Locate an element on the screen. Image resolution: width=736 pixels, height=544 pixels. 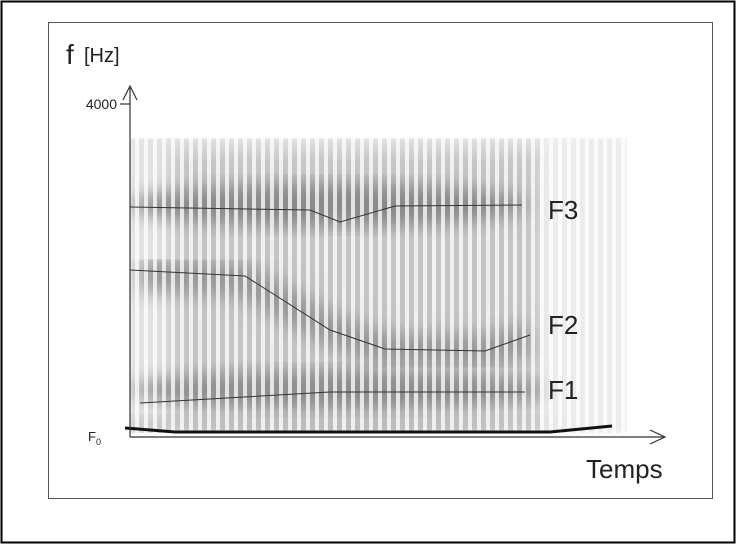
x-arrow is located at coordinates (658, 437).